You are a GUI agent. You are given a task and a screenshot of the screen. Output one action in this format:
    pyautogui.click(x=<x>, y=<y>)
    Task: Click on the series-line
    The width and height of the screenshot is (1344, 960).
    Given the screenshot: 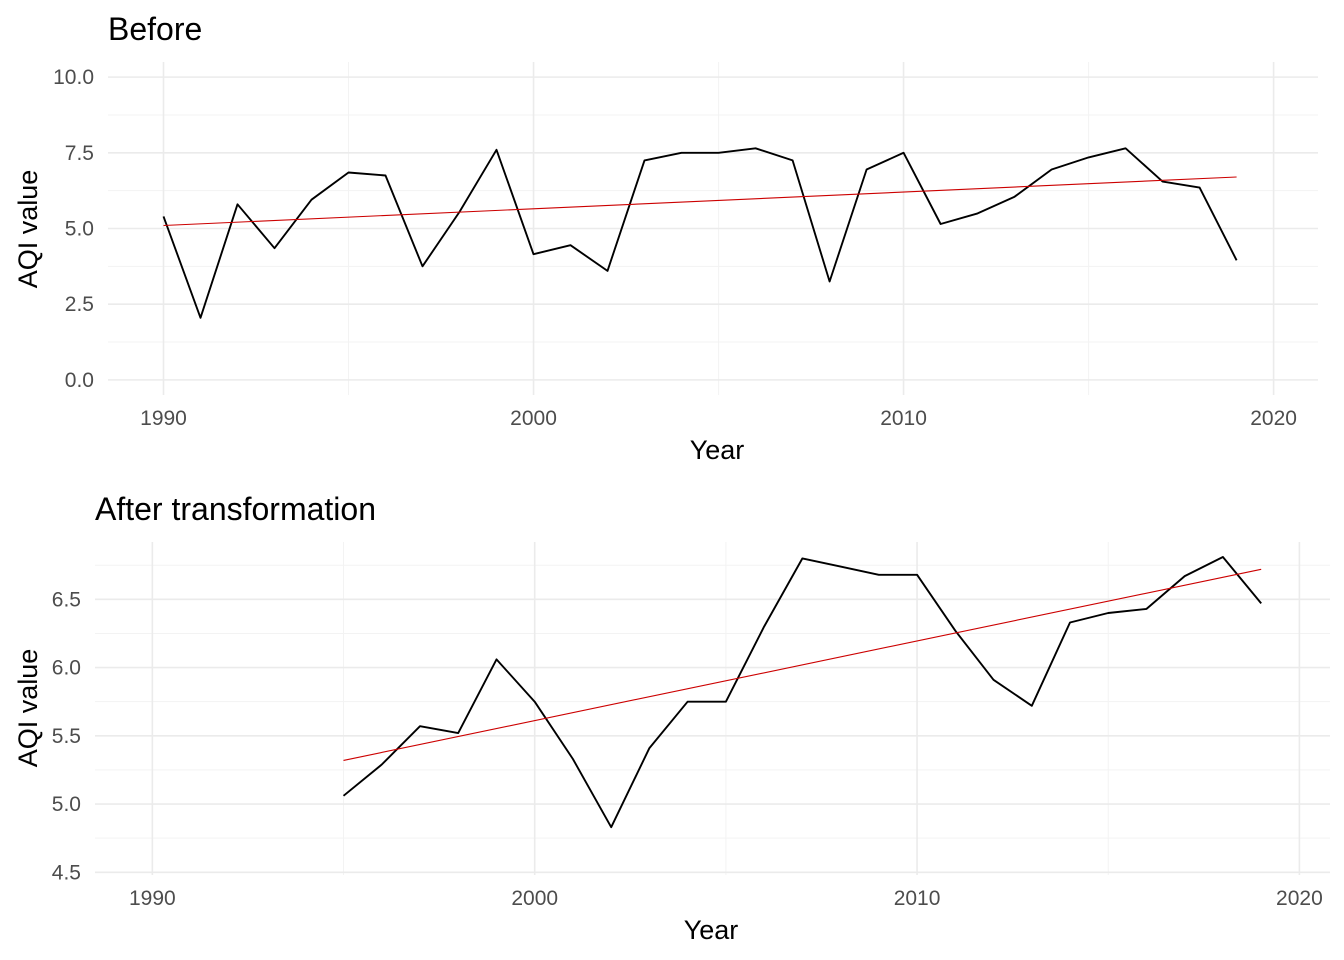 What is the action you would take?
    pyautogui.click(x=700, y=233)
    